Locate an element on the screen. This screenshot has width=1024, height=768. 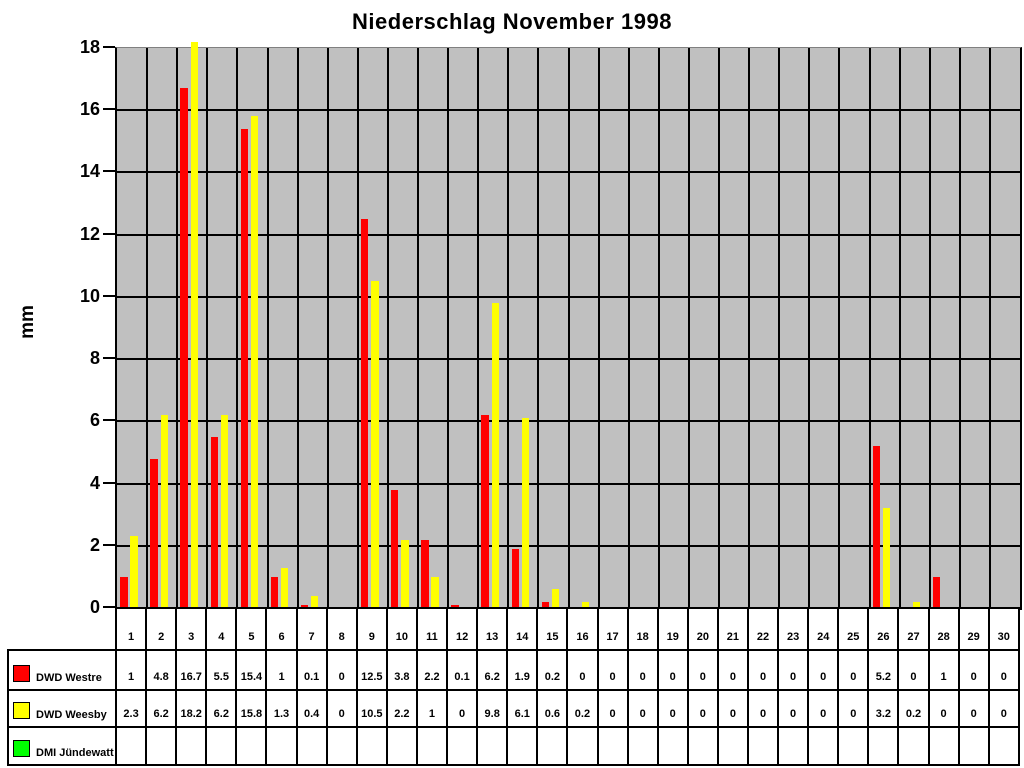
y-axis-label: mm is located at coordinates (27, 322).